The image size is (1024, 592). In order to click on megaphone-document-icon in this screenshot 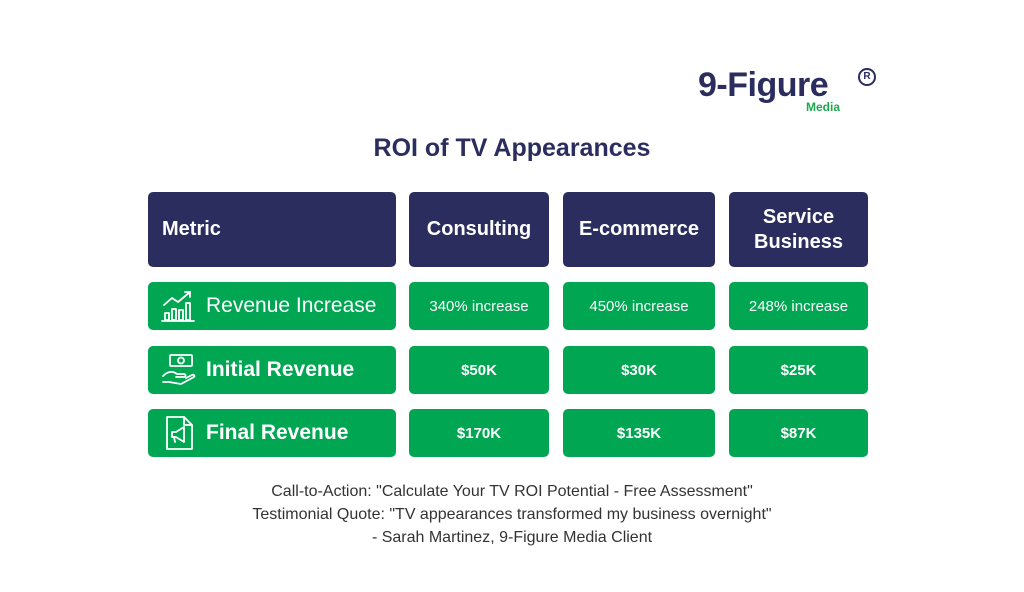, I will do `click(179, 433)`.